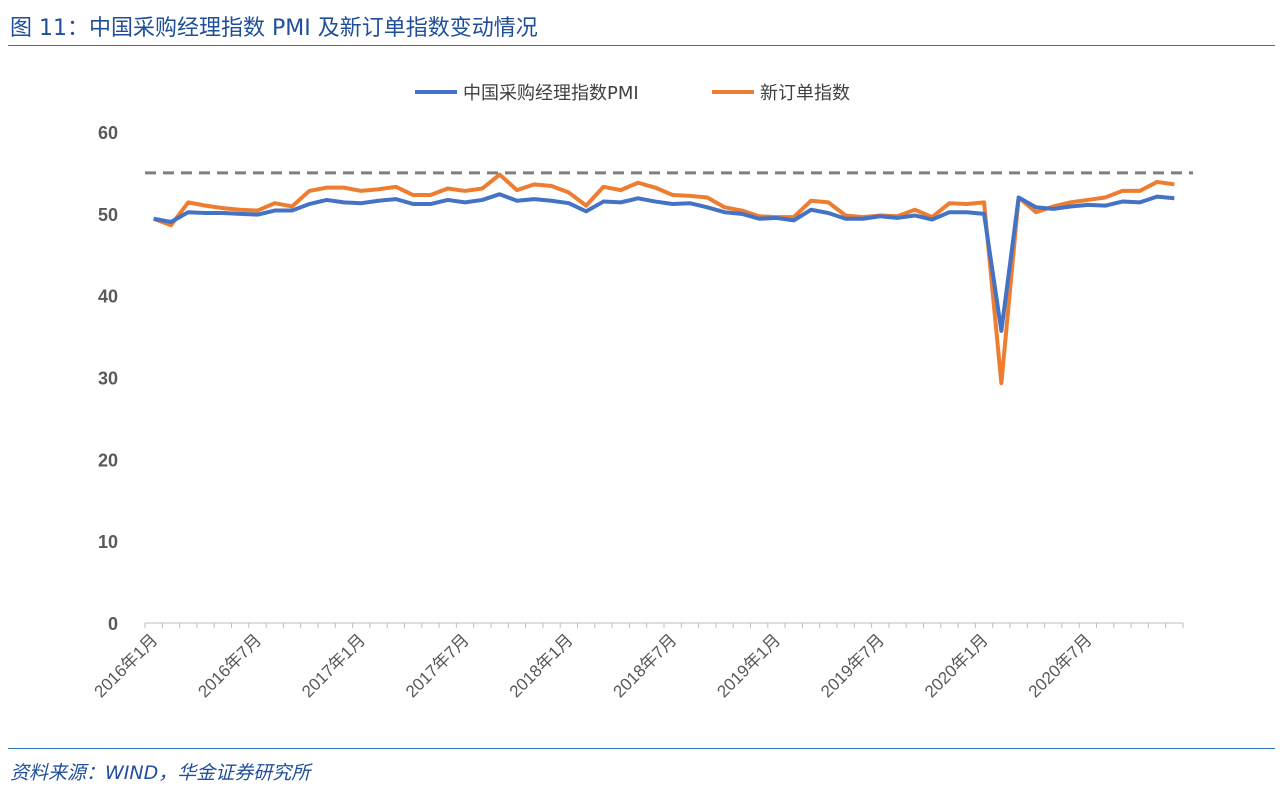 The height and width of the screenshot is (797, 1281). What do you see at coordinates (1060, 665) in the screenshot?
I see `x-tick-label: 2020年7月` at bounding box center [1060, 665].